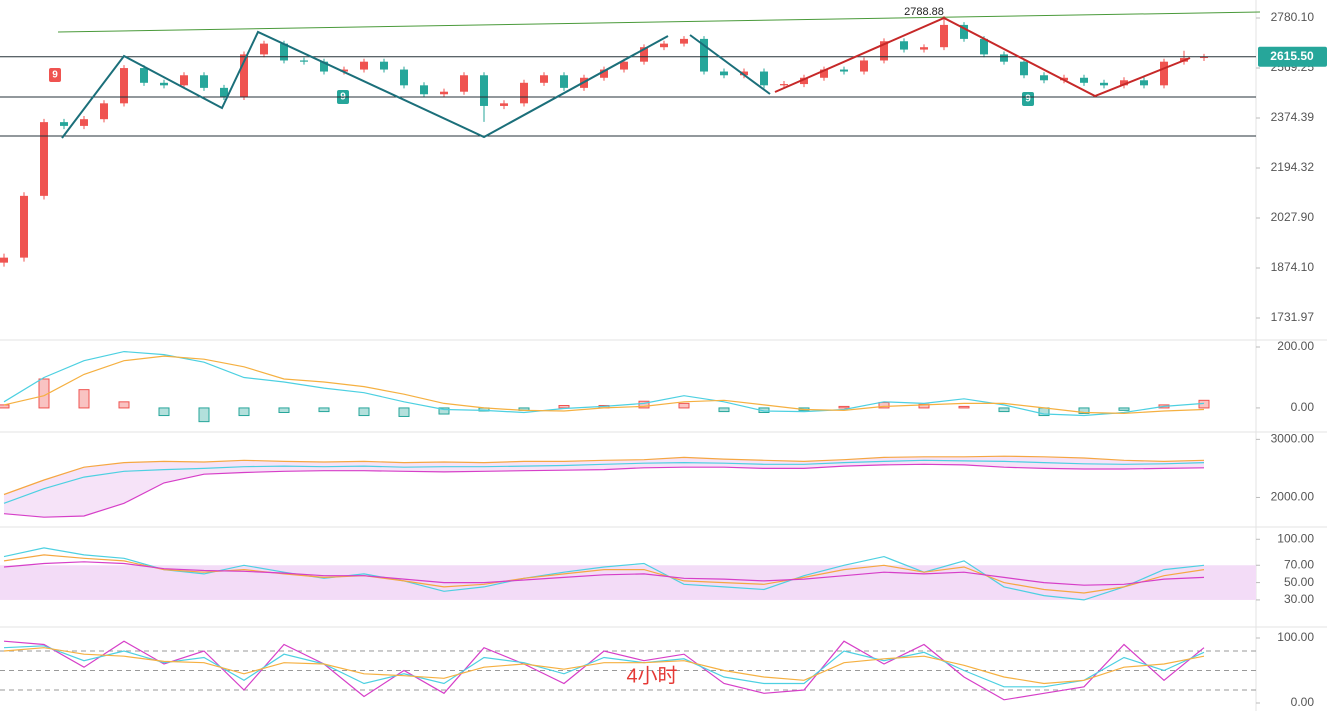  Describe the element at coordinates (1293, 317) in the screenshot. I see `y-tick-label: 1731.97` at that location.